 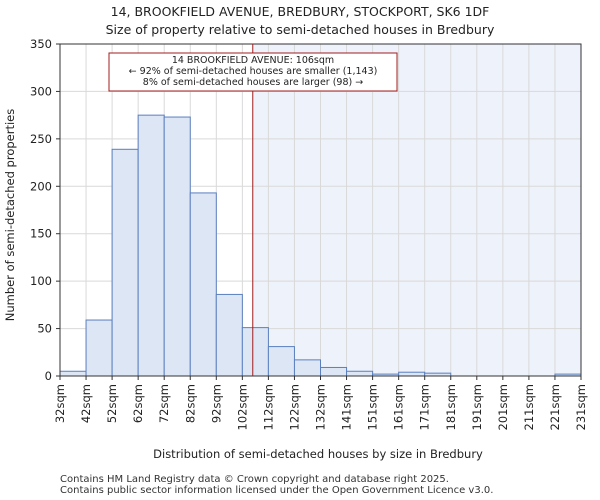 I want to click on x-tick-label: 92sqm, so click(x=216, y=403).